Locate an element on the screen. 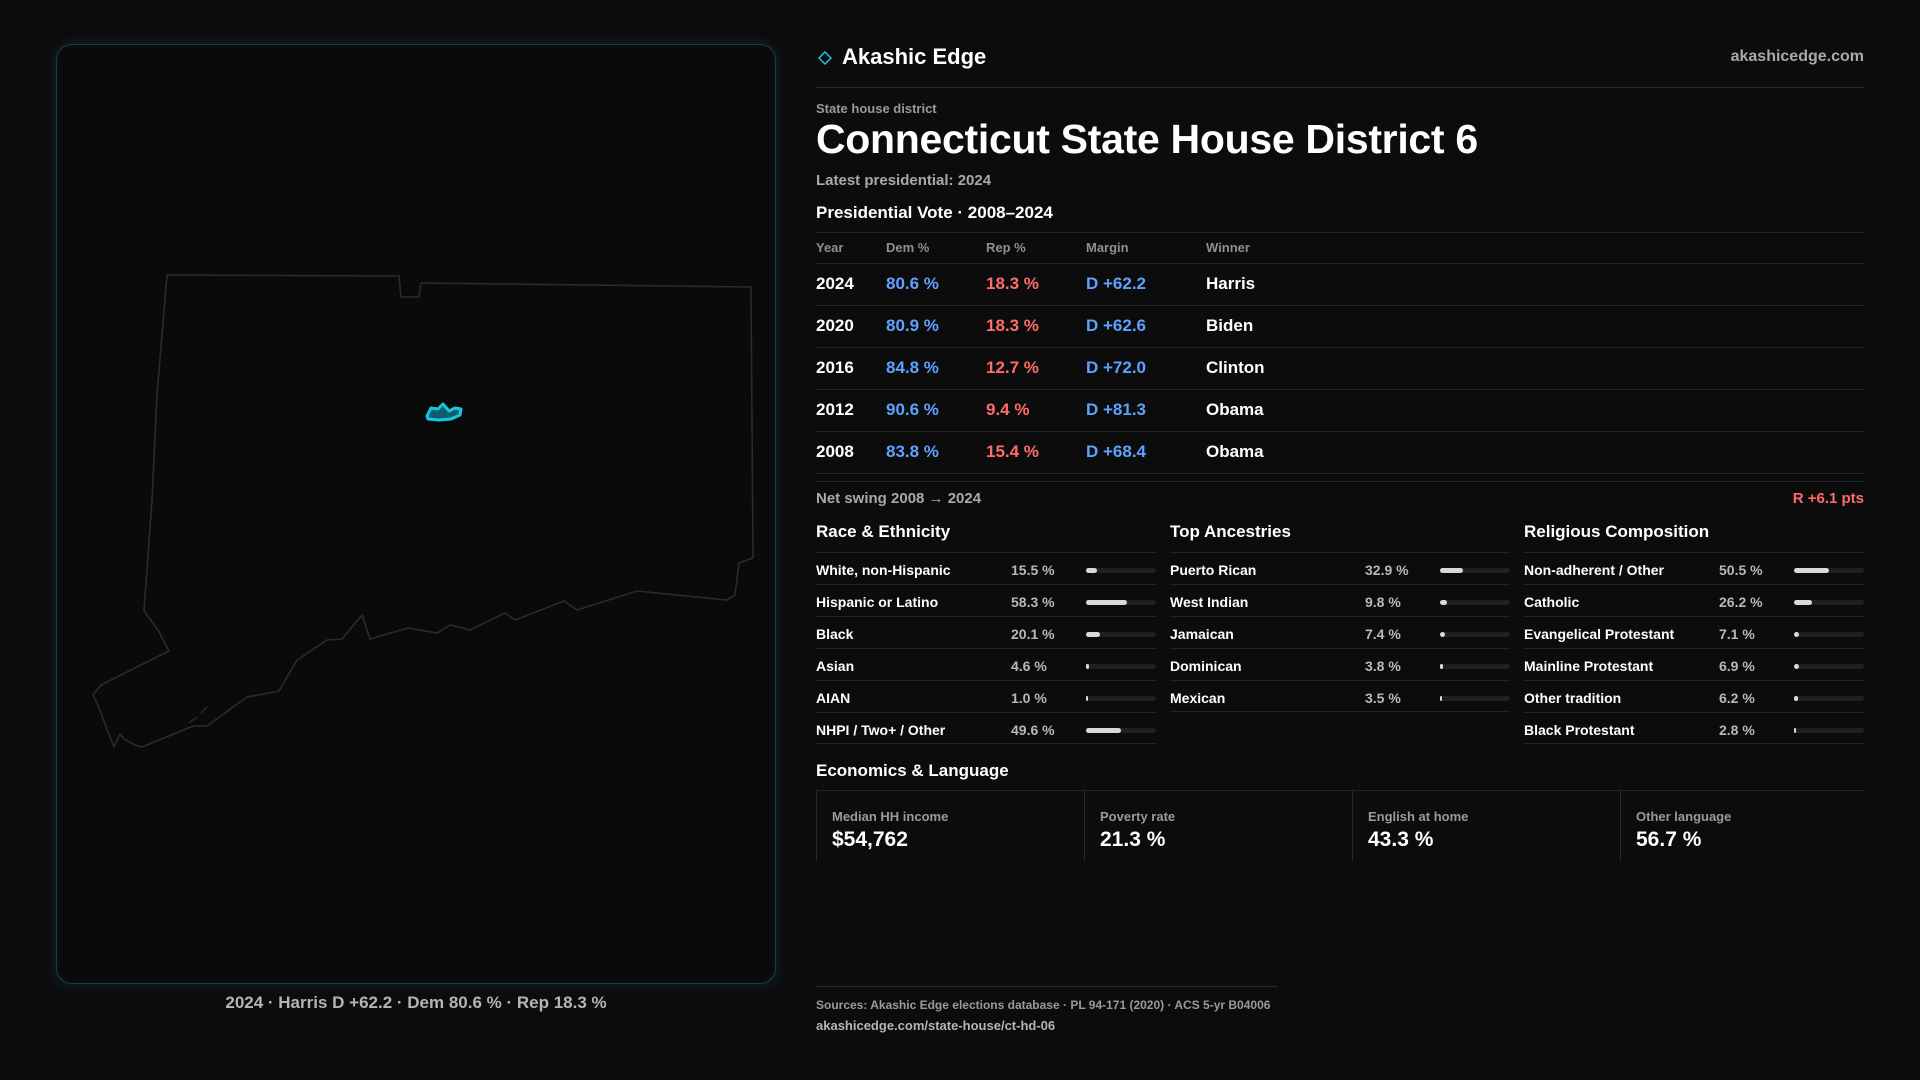 Image resolution: width=1920 pixels, height=1080 pixels. stat-card-other-language: Other language 56.7 % is located at coordinates (1751, 825).